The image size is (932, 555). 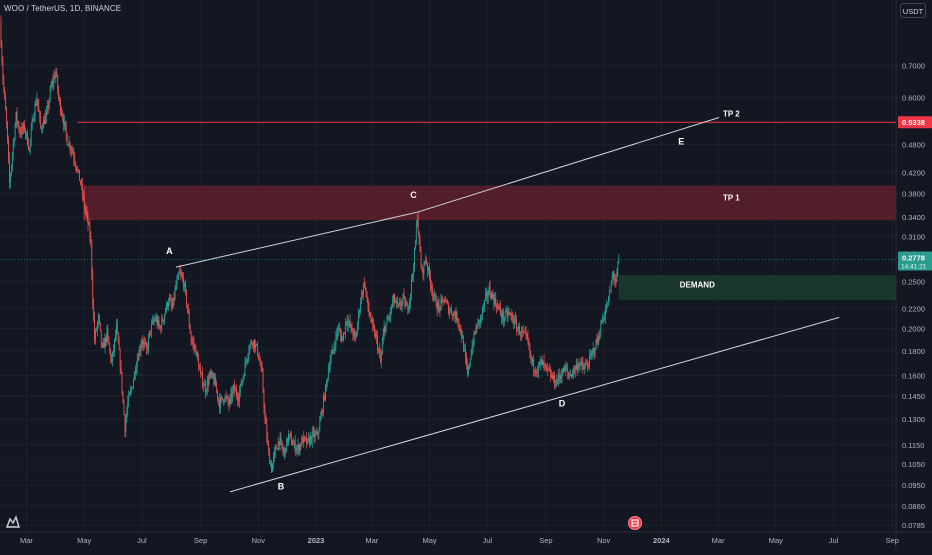 What do you see at coordinates (757, 288) in the screenshot?
I see `demand-zone` at bounding box center [757, 288].